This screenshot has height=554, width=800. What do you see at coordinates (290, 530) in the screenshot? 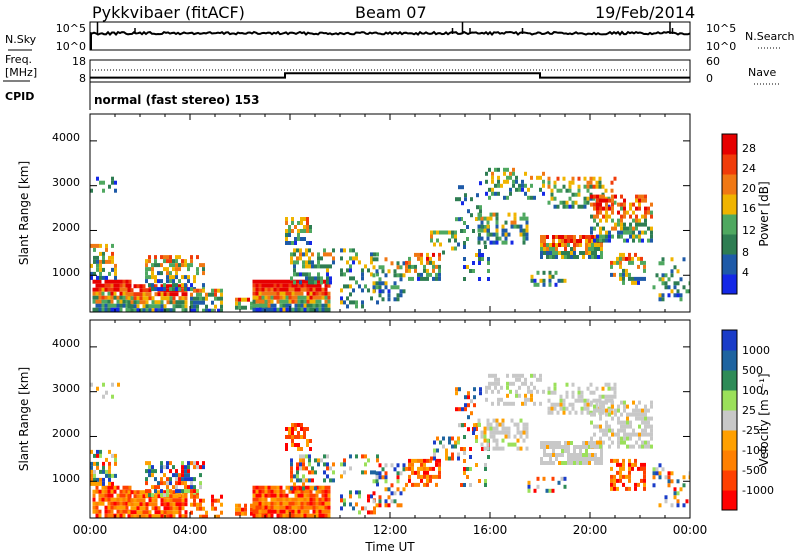
I see `xtick-0800: 08:00` at bounding box center [290, 530].